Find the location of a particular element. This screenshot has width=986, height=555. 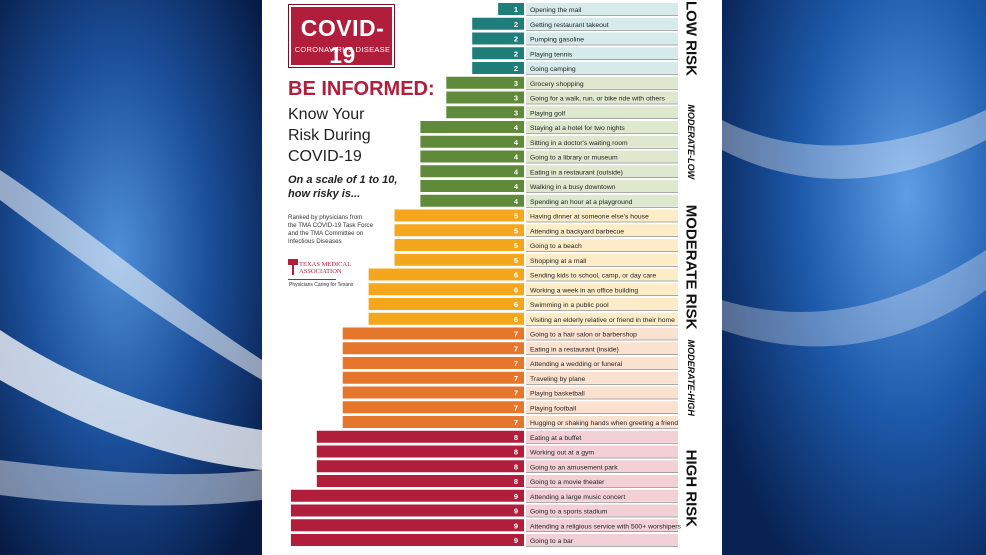

activity-label-10: Sitting in a doctor's waiting room is located at coordinates (579, 143).